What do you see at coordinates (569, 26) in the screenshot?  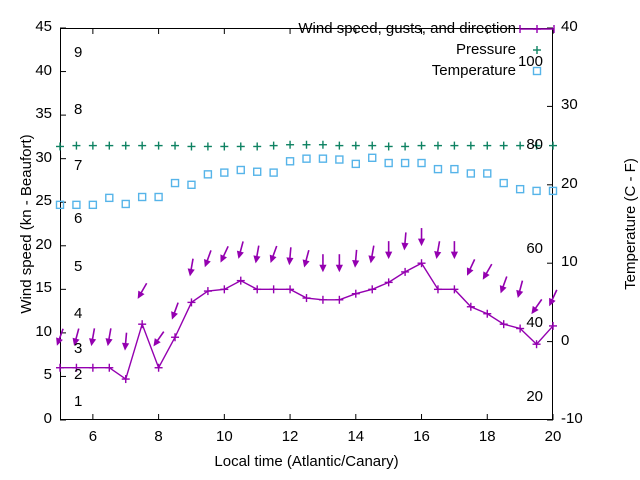 I see `y-tick-label-right: 40` at bounding box center [569, 26].